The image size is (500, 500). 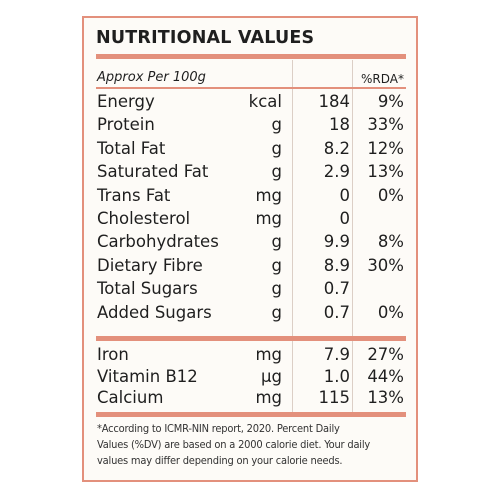 I want to click on nutrient-name: Iron, so click(x=113, y=354).